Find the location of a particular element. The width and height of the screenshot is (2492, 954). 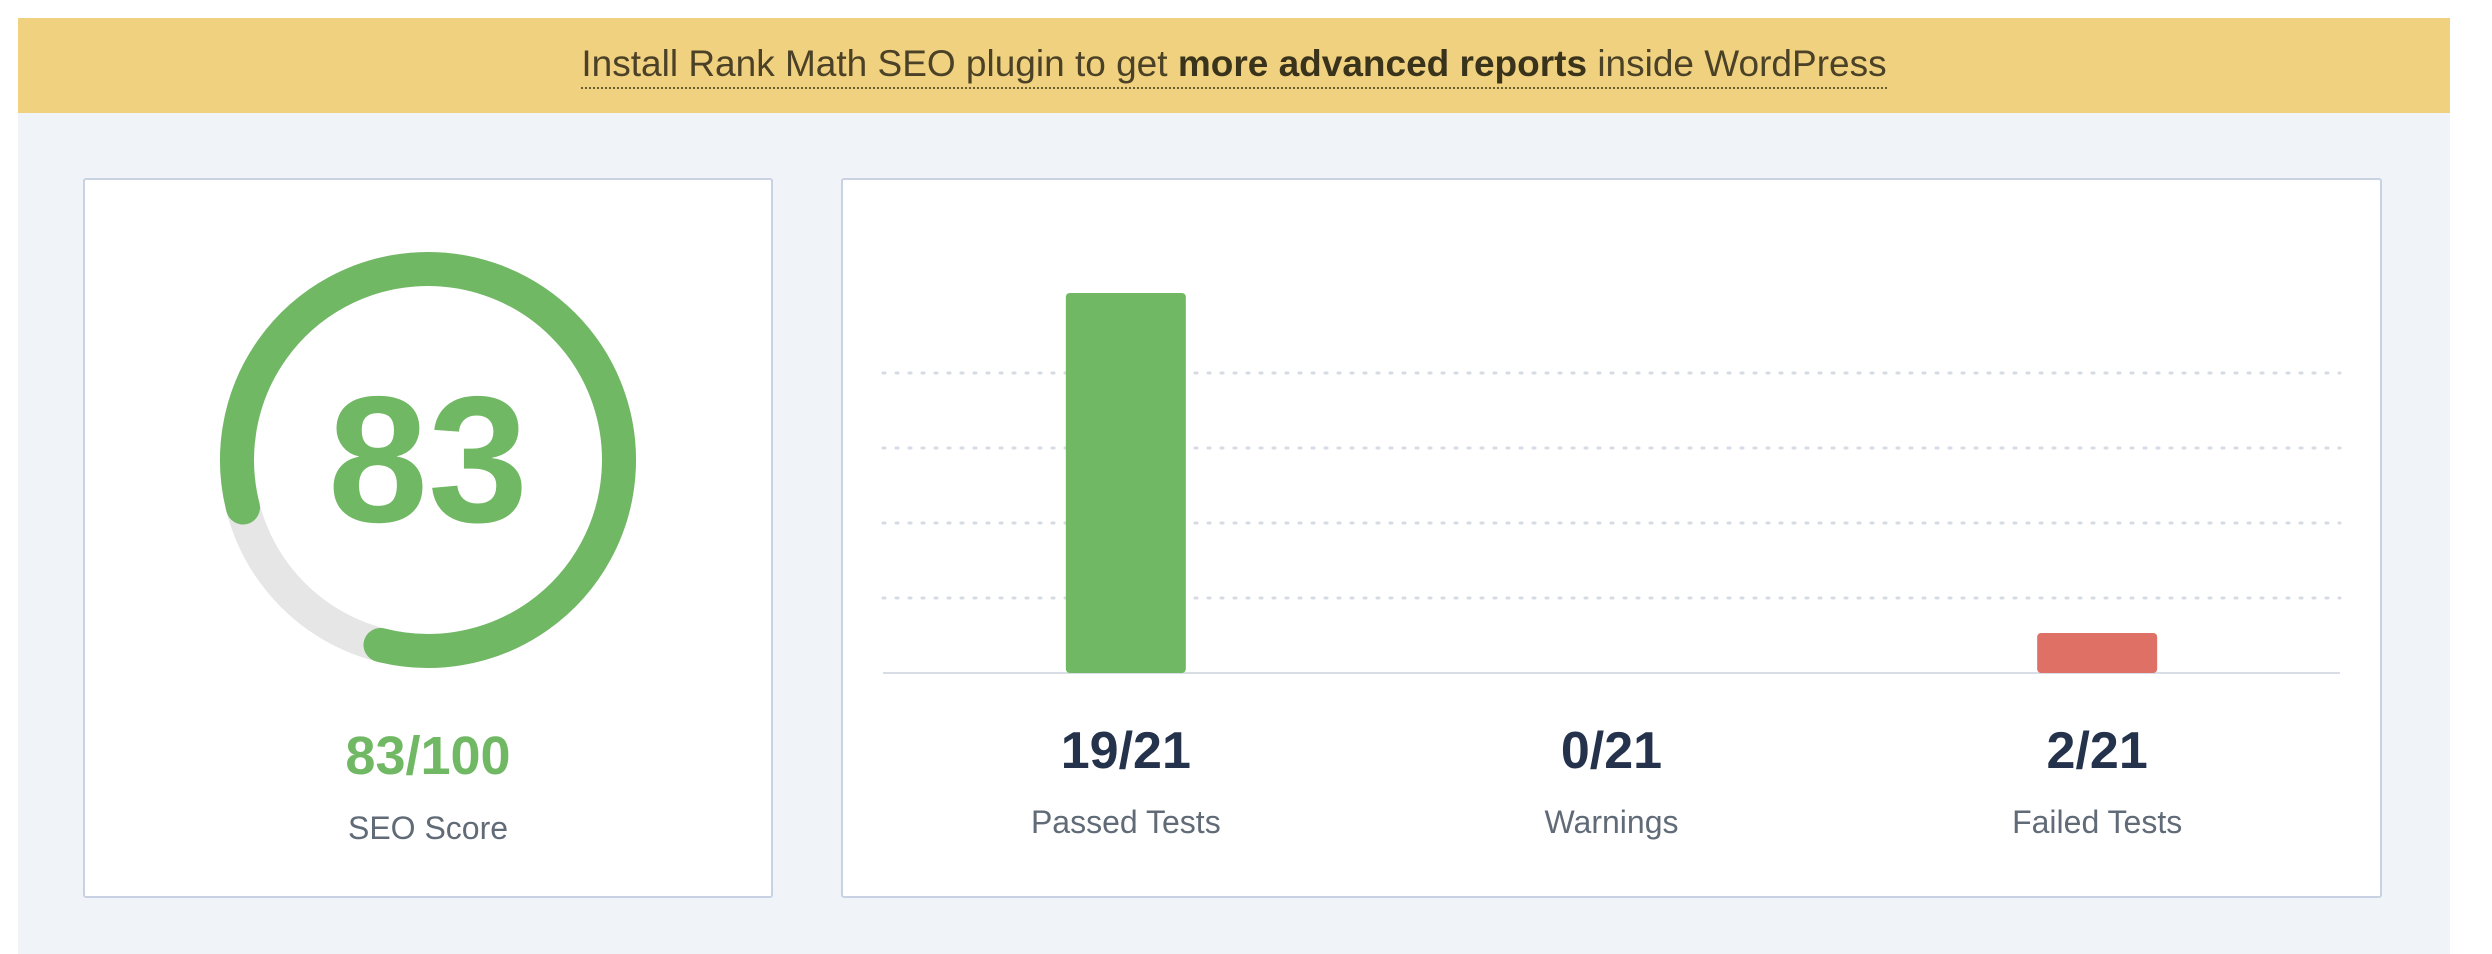

warnings-stat: 0/21 Warnings is located at coordinates (1612, 780).